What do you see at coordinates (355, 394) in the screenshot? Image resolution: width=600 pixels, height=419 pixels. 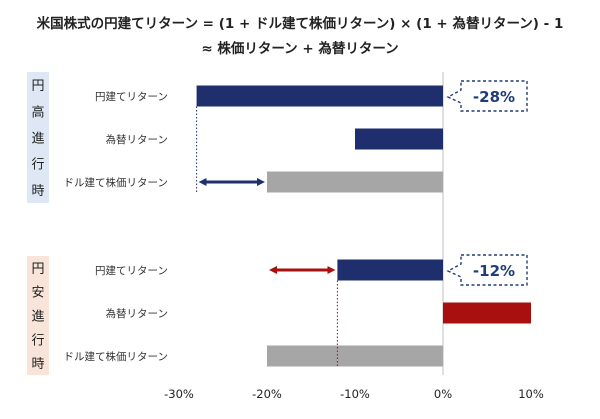 I see `x-tick-label: -10%` at bounding box center [355, 394].